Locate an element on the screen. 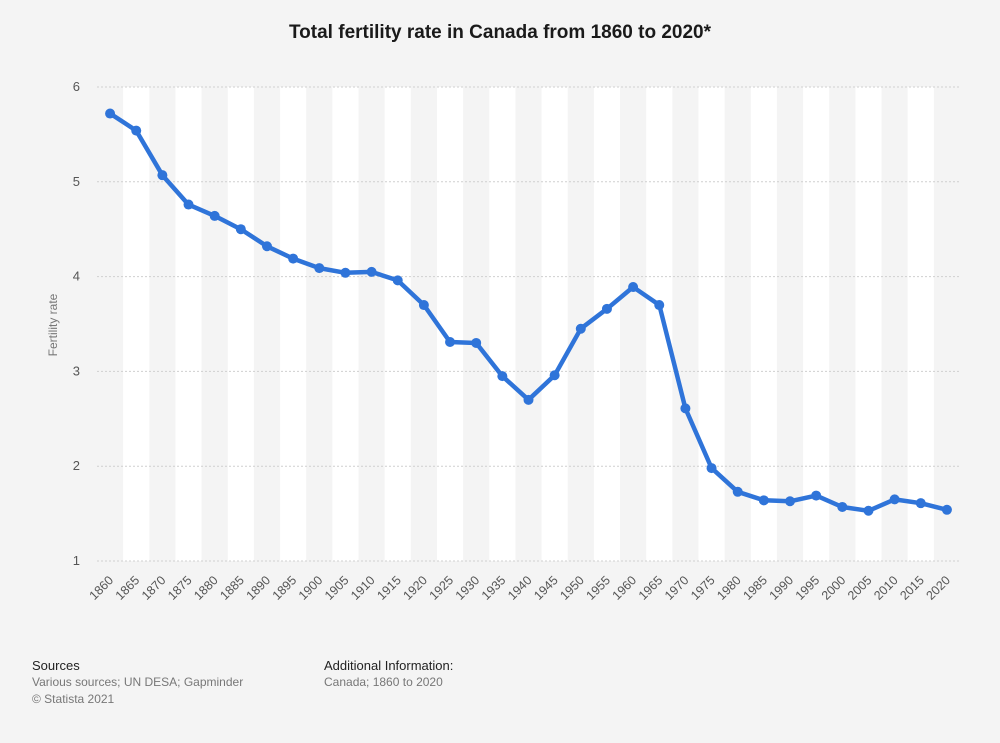 The width and height of the screenshot is (1000, 743). x-tick-label: 1915 is located at coordinates (389, 588).